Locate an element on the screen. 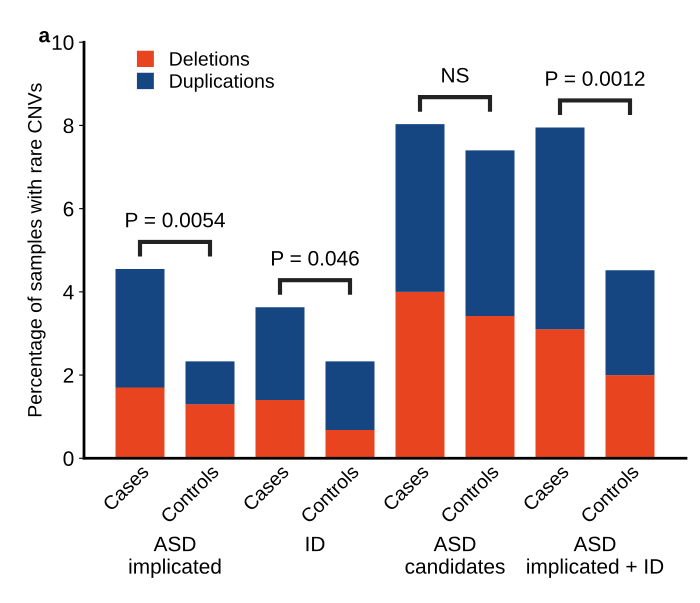  legend-label: Duplications is located at coordinates (222, 83).